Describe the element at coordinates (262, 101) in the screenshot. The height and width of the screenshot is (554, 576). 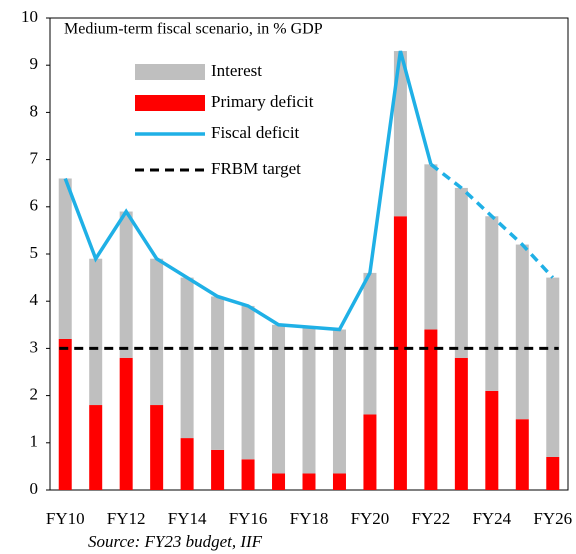
I see `legend-label: Primary deficit` at that location.